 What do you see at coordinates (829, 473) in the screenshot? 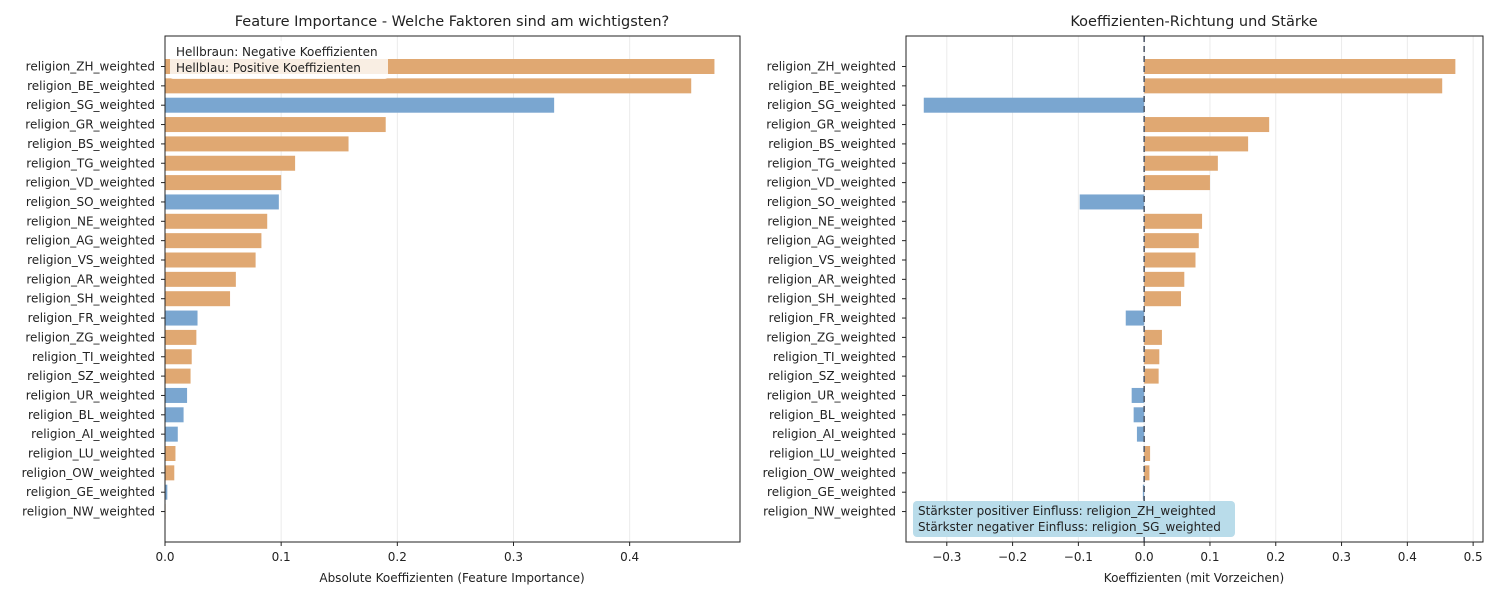
I see `right-category-label: religion_OW_weighted` at bounding box center [829, 473].